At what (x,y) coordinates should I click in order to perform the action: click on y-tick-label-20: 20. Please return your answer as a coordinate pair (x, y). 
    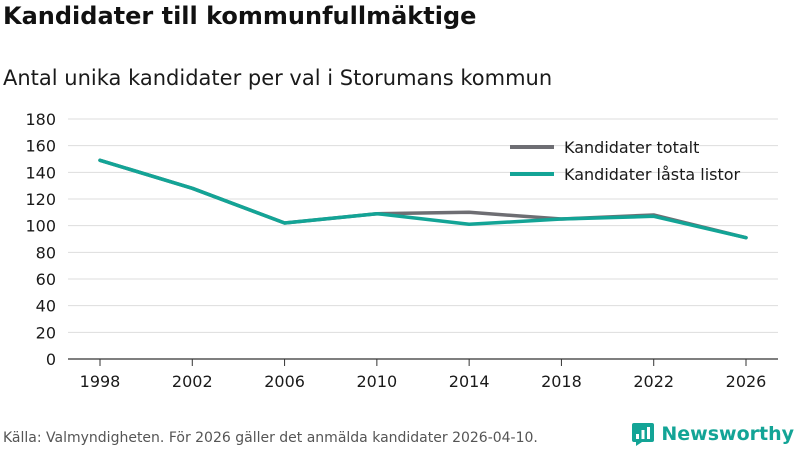
    Looking at the image, I should click on (46, 332).